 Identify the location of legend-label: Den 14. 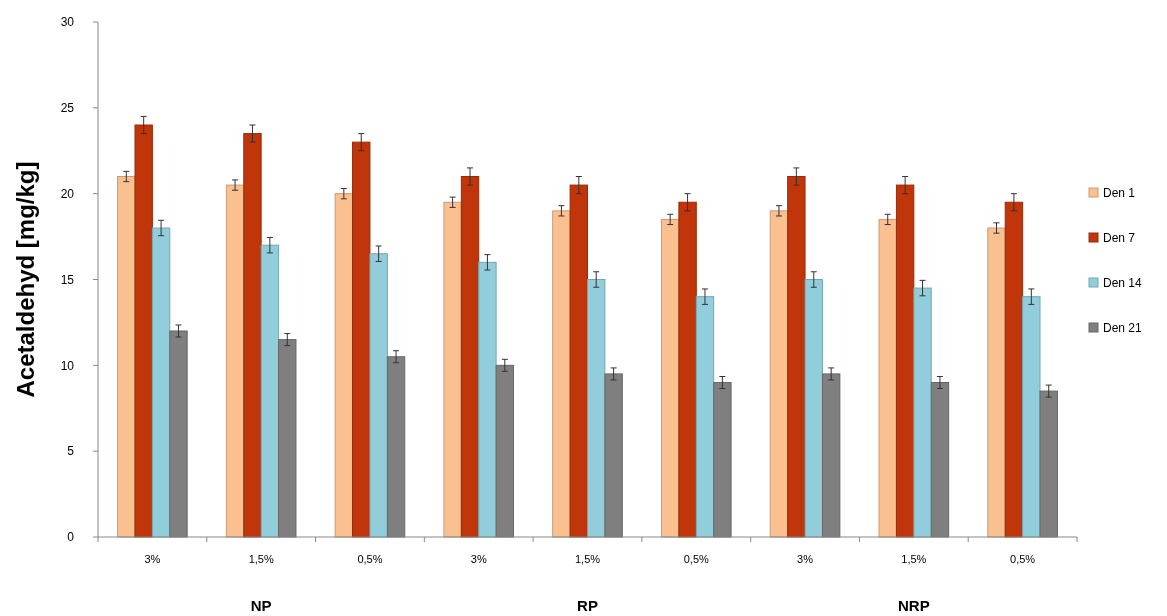
(1123, 283).